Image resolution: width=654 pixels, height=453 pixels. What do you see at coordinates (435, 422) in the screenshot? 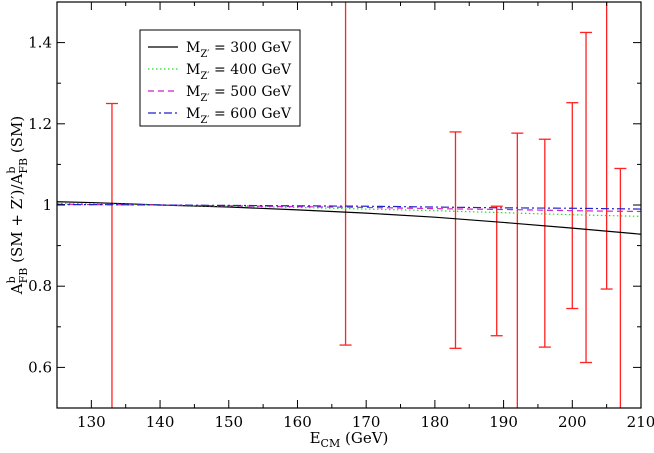
I see `x-tick-label: 180` at bounding box center [435, 422].